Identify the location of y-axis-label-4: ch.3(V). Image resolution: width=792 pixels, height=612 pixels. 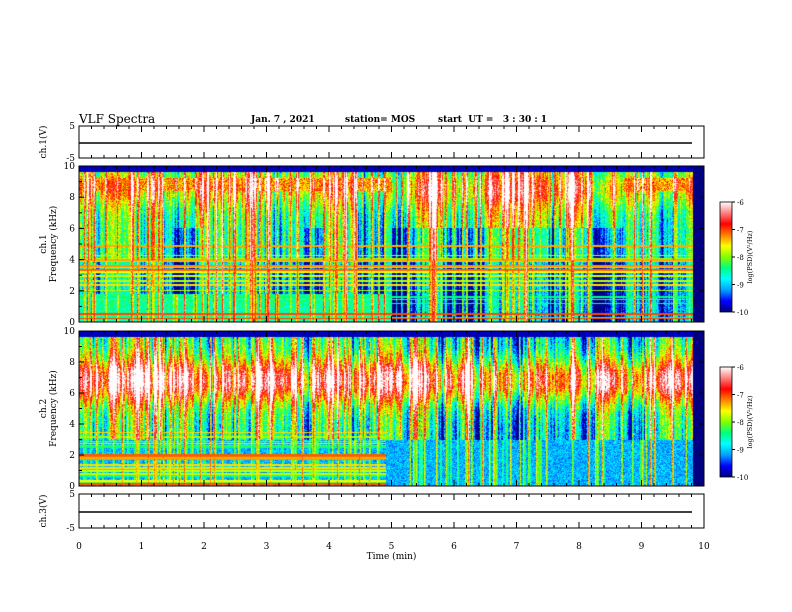
(43, 511).